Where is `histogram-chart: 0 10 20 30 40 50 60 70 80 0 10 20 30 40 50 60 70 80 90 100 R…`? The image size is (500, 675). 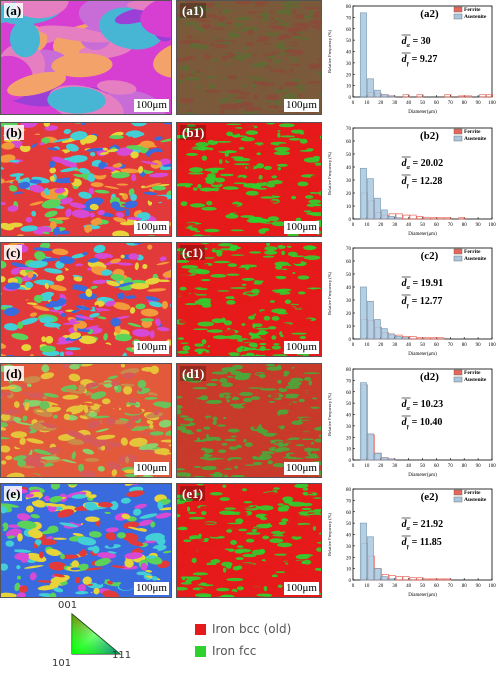
histogram-chart: 0 10 20 30 40 50 60 70 80 0 10 20 30 40 50 60 70 80 90 100 R… is located at coordinates (411, 423).